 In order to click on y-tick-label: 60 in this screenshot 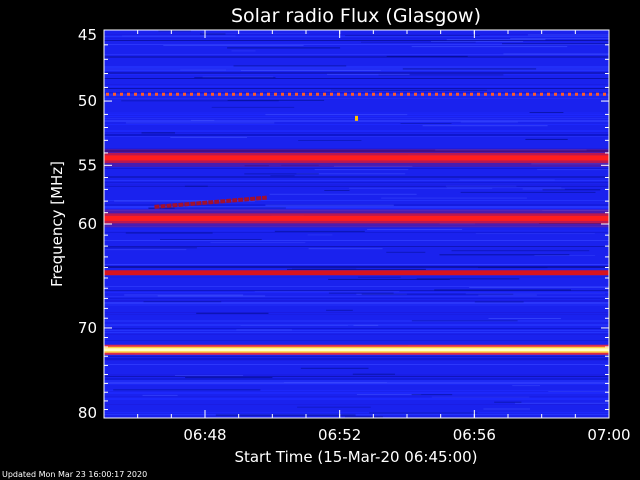, I will do `click(87, 224)`.